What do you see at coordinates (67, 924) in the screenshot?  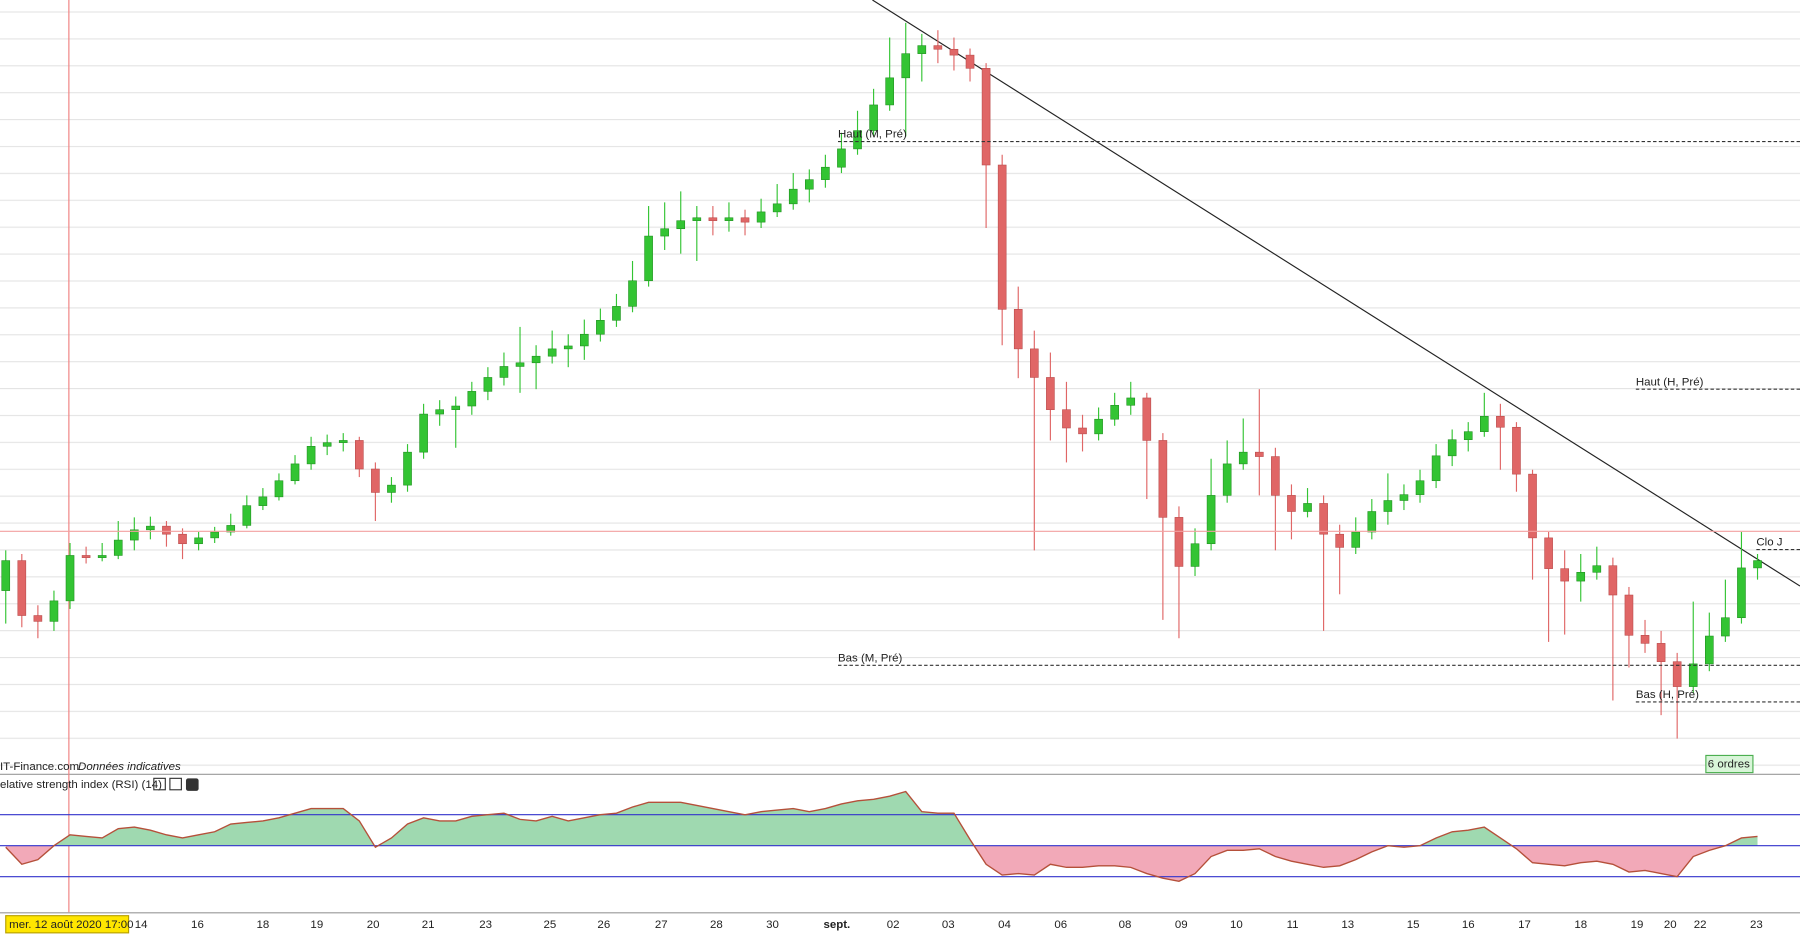 I see `crosshair-date-box` at bounding box center [67, 924].